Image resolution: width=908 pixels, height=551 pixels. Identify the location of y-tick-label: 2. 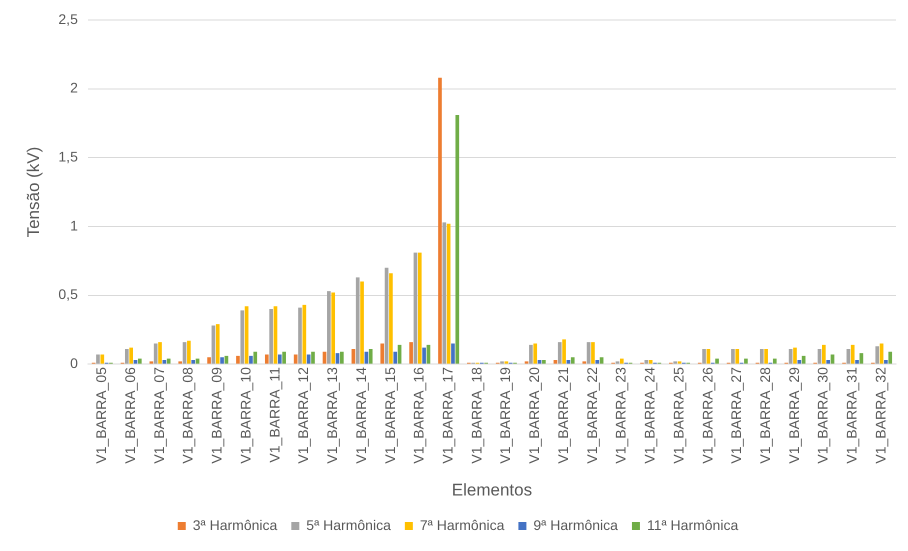
(74, 88).